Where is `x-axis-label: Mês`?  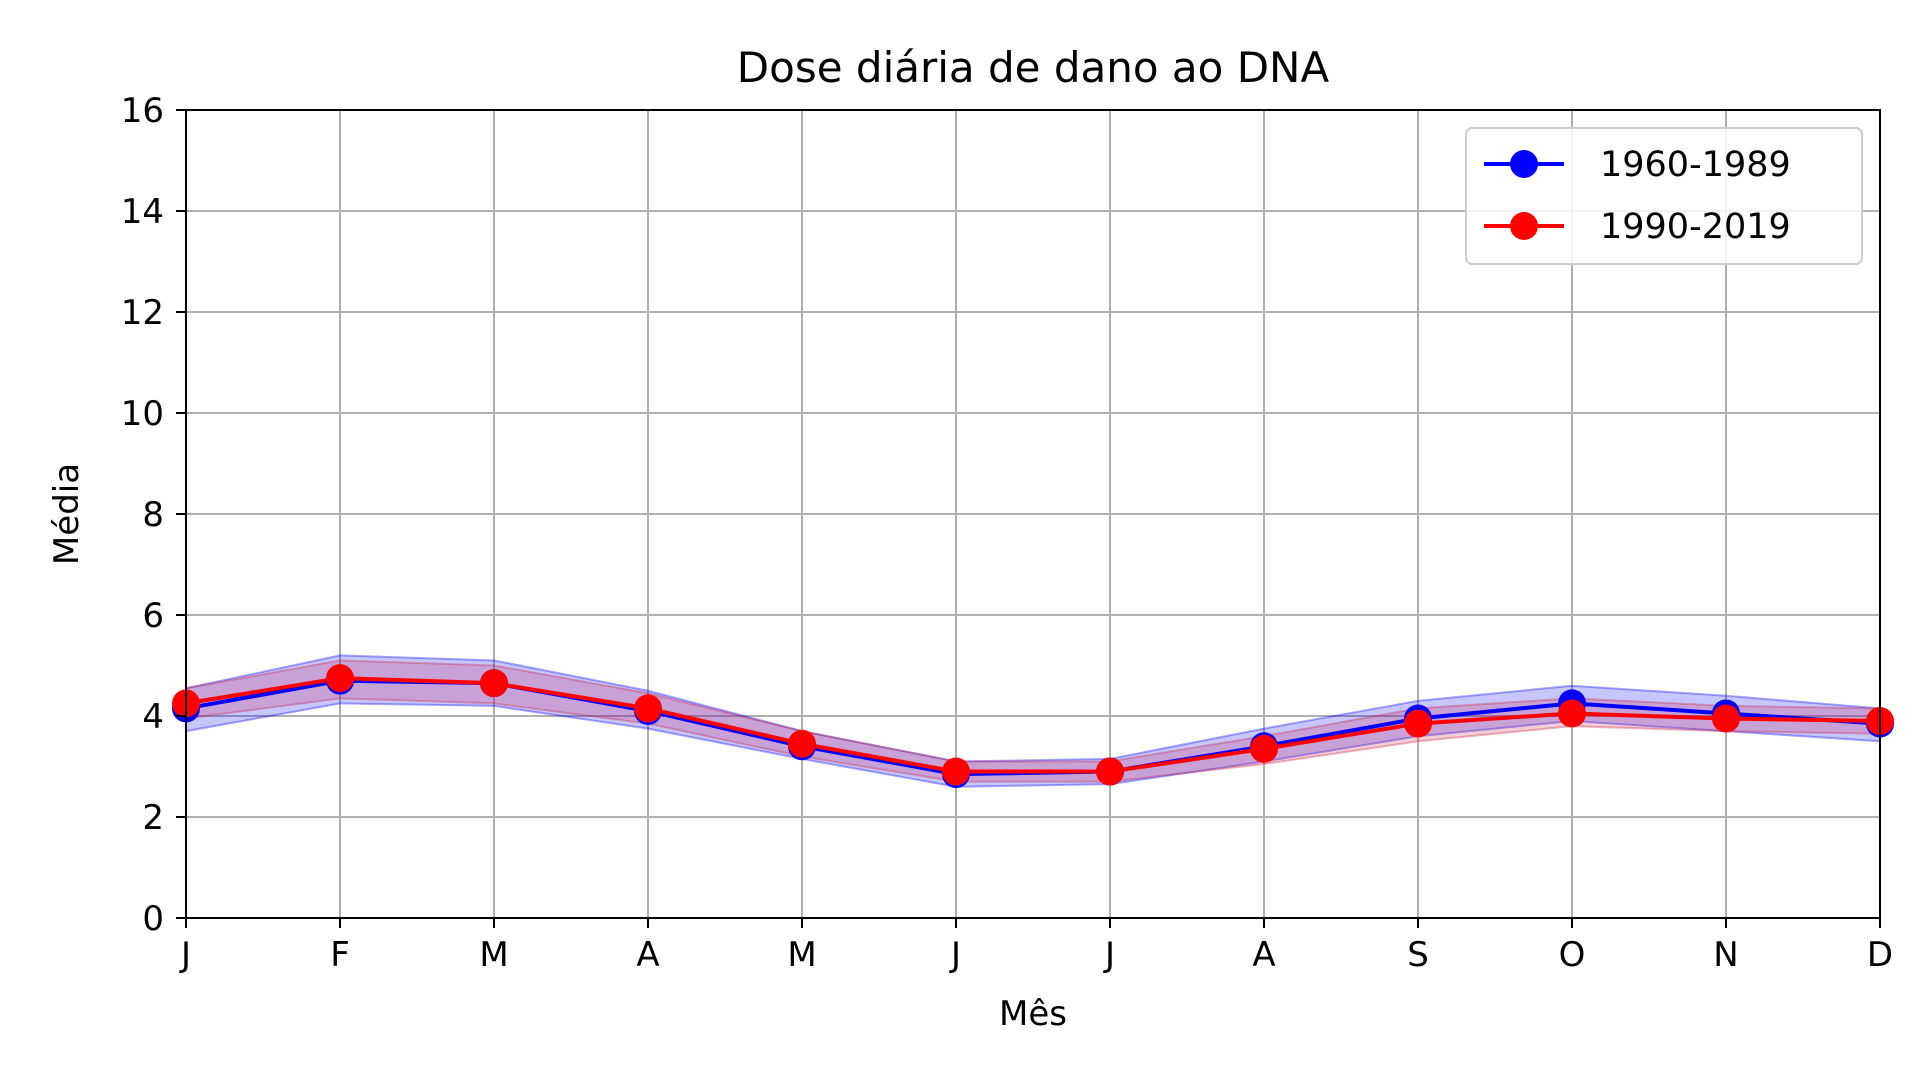
x-axis-label: Mês is located at coordinates (1033, 1014).